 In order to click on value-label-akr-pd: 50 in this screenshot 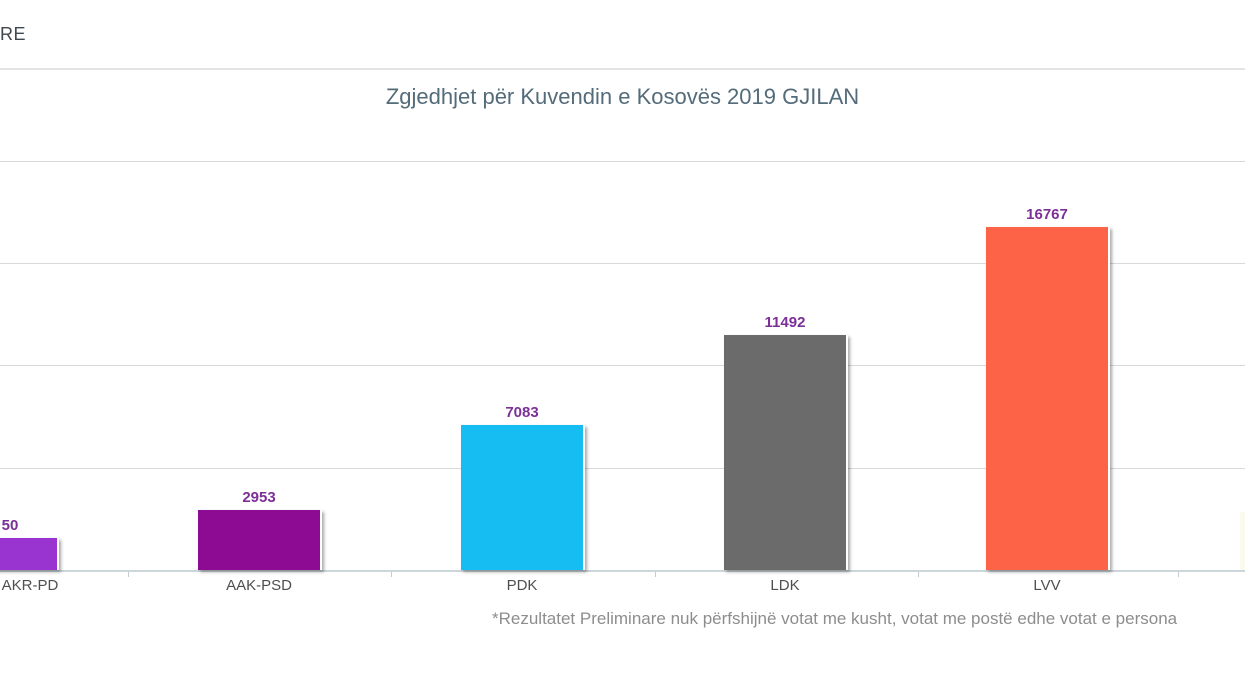, I will do `click(10, 525)`.